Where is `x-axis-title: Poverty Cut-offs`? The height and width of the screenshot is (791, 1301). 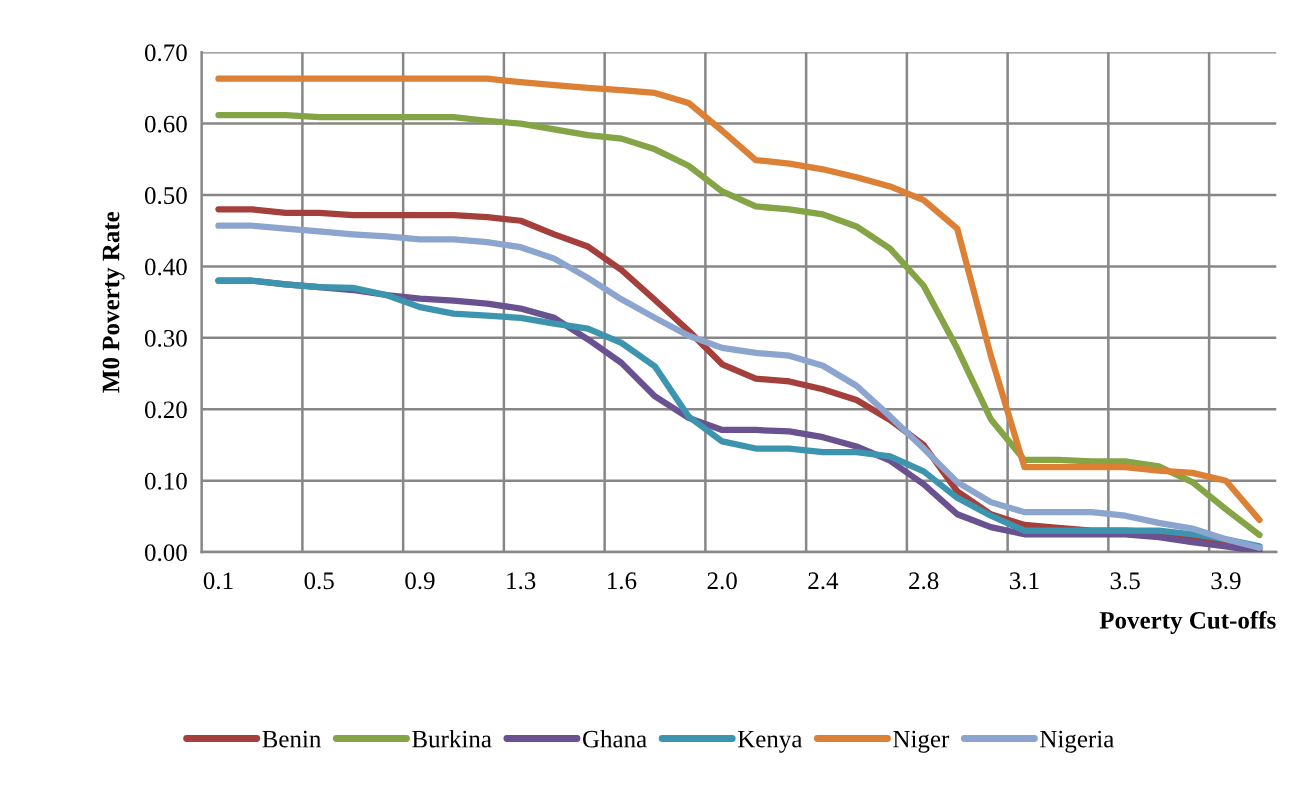 x-axis-title: Poverty Cut-offs is located at coordinates (1187, 622).